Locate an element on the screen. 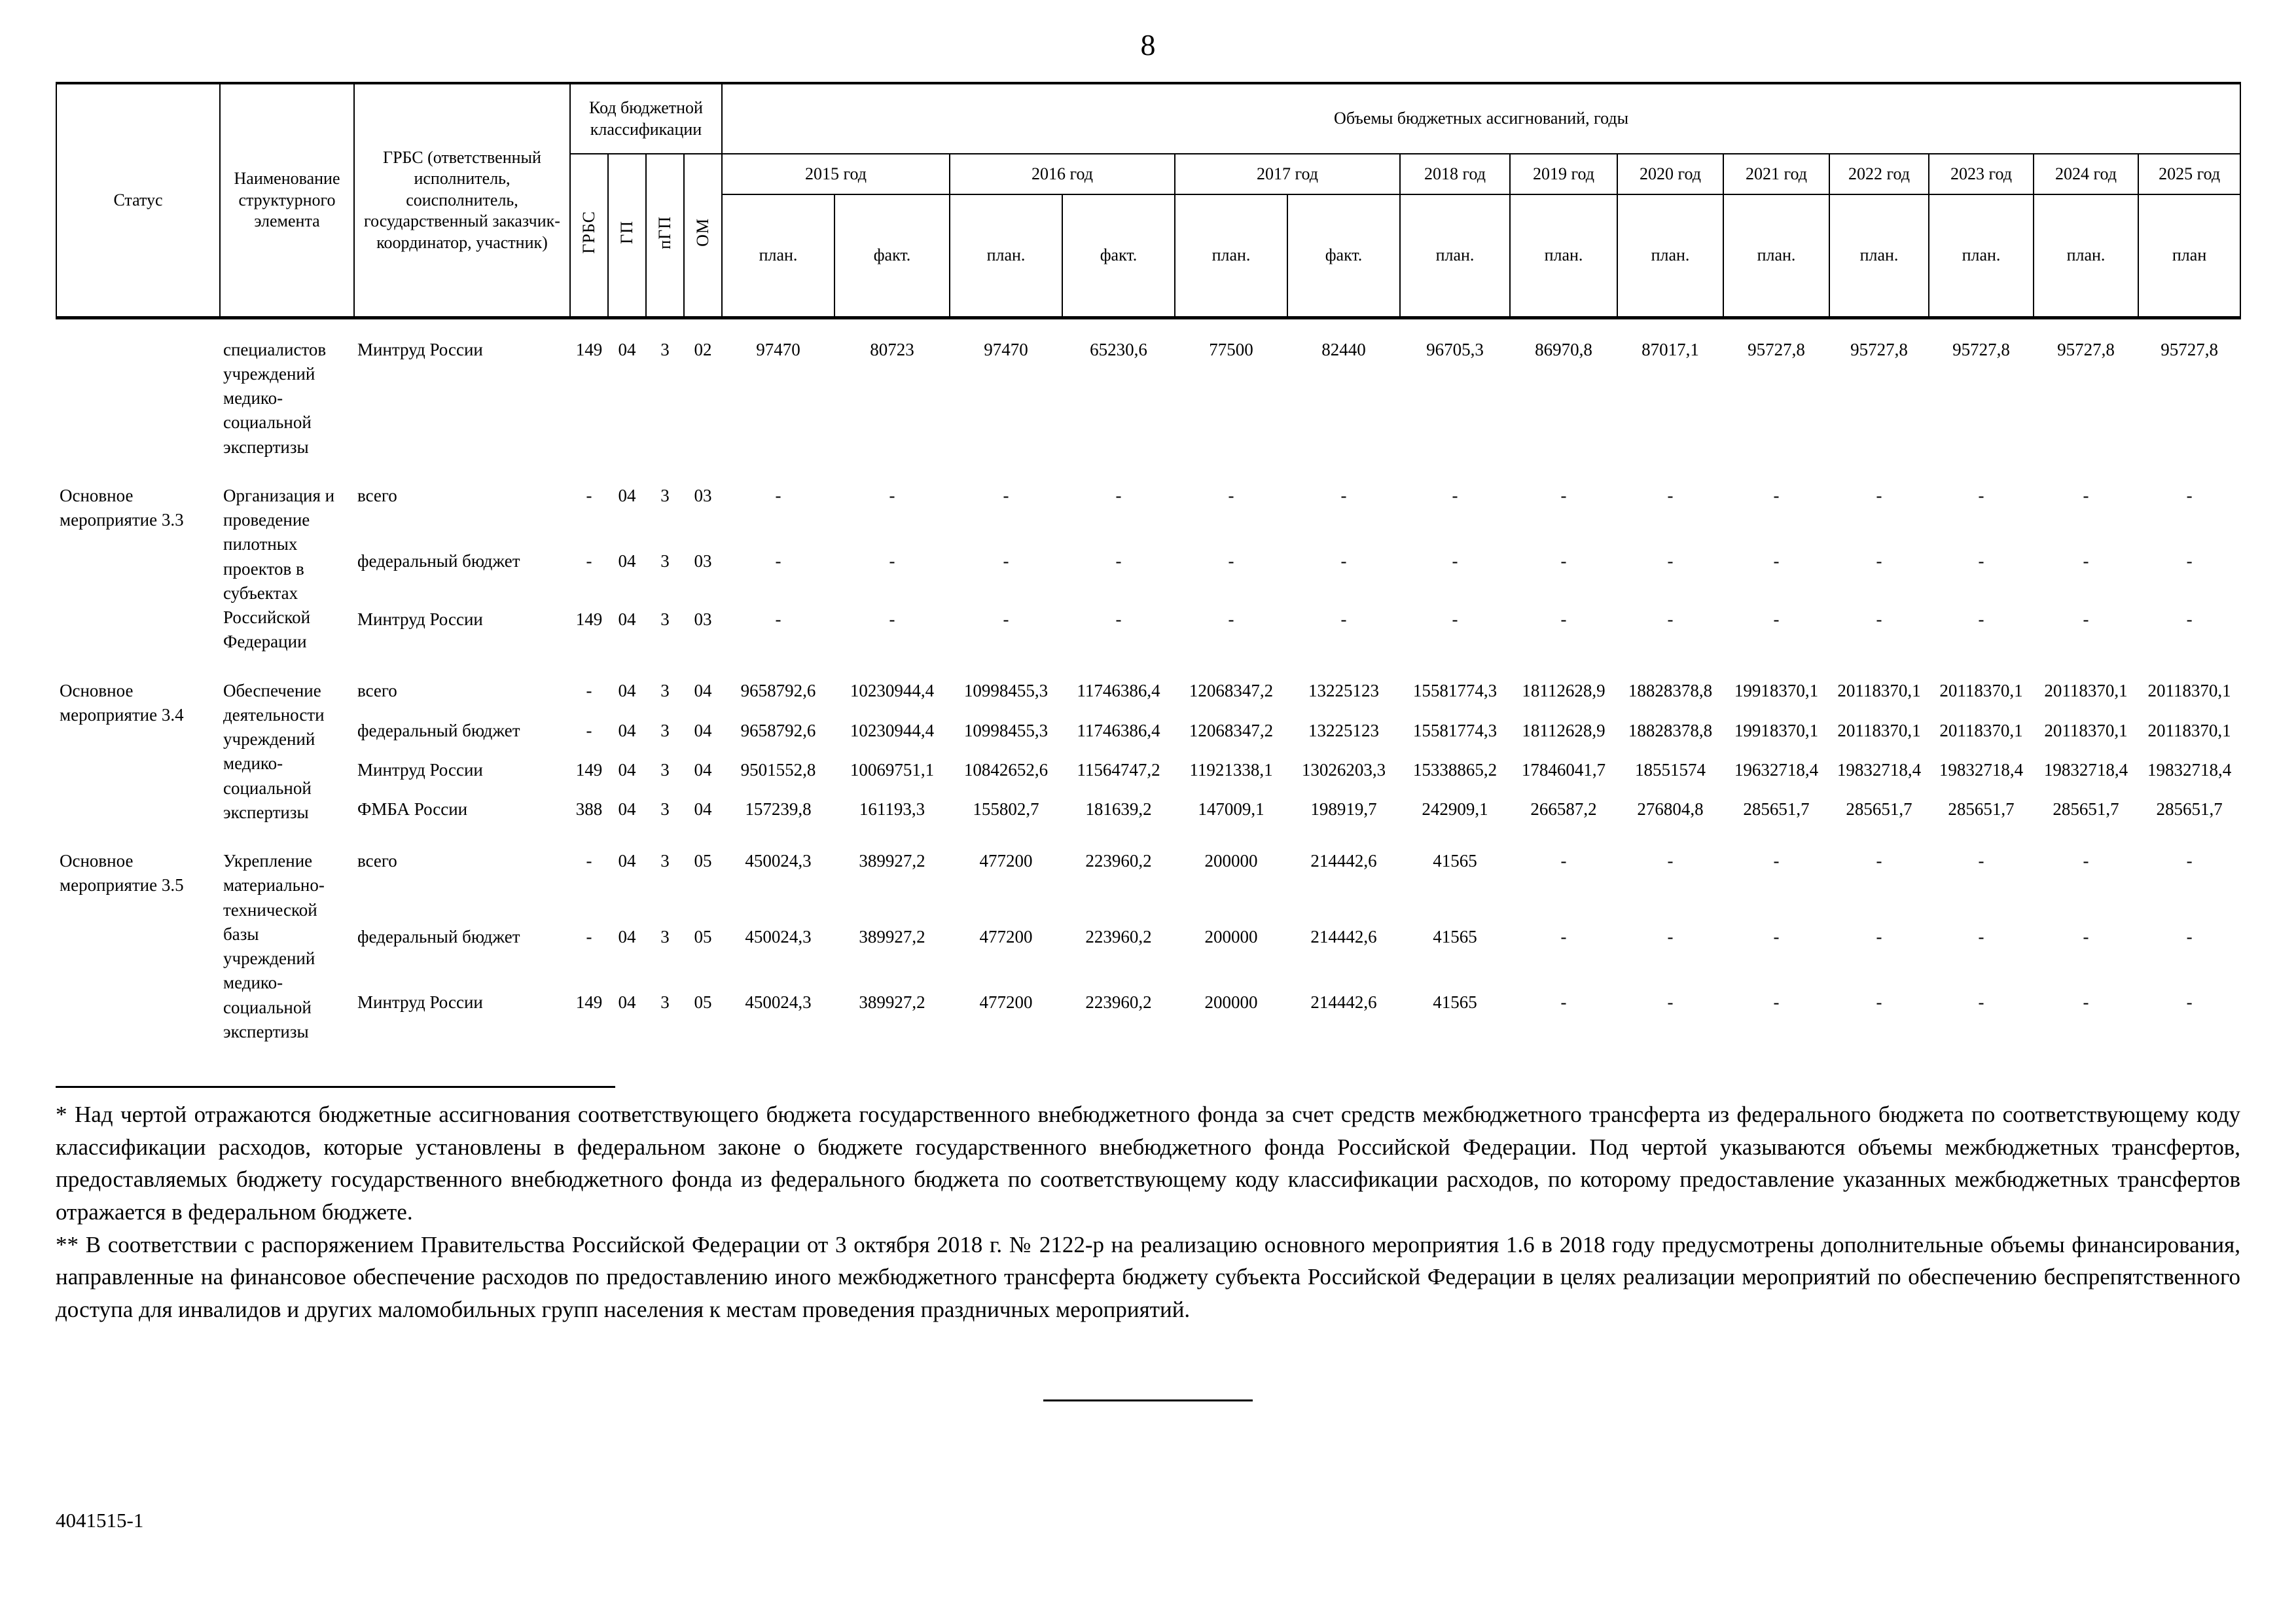 The width and height of the screenshot is (2296, 1624). cell-value: 200000 is located at coordinates (1231, 861).